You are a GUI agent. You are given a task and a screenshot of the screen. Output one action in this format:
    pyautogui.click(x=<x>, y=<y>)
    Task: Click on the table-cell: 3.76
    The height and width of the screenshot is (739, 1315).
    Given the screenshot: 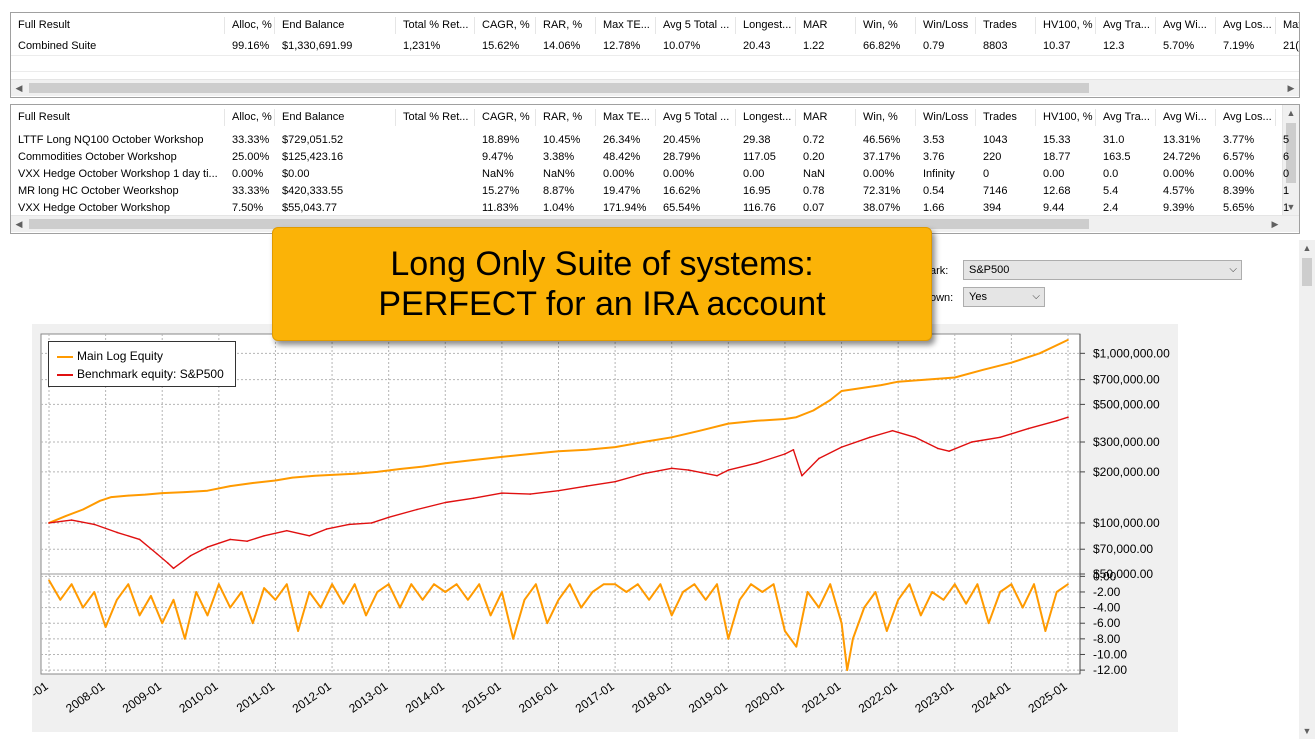 What is the action you would take?
    pyautogui.click(x=934, y=157)
    